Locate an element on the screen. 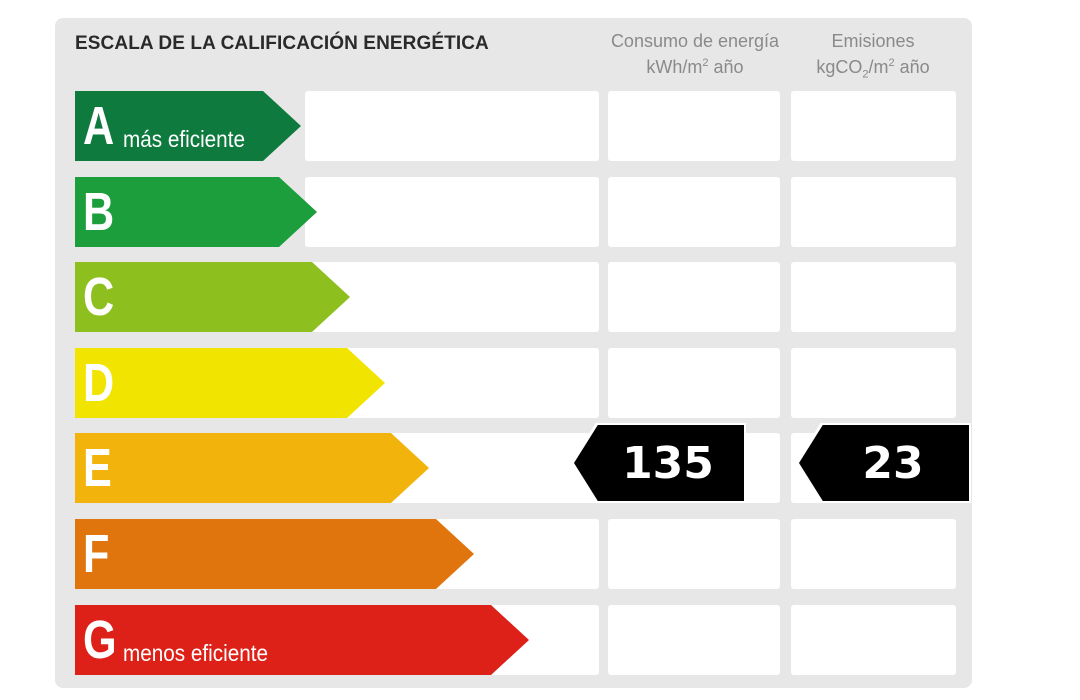 The width and height of the screenshot is (1080, 700). grade-letter: D is located at coordinates (99, 383).